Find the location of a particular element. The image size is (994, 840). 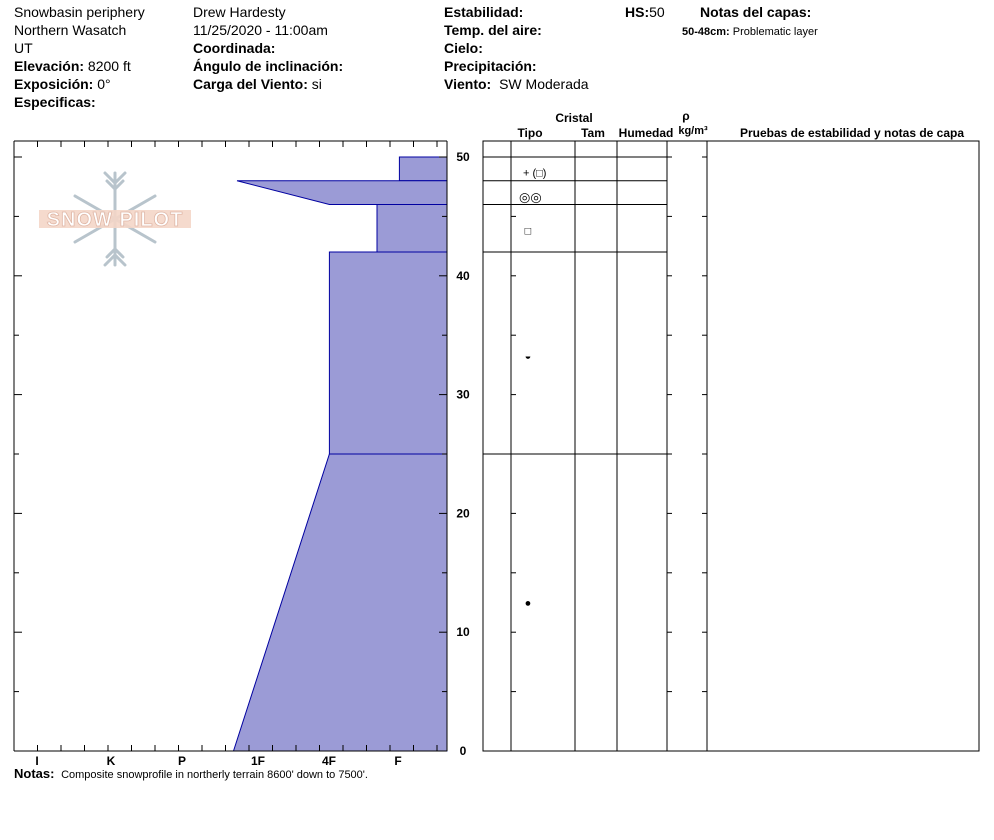

y-tick-label: 10 is located at coordinates (463, 632).